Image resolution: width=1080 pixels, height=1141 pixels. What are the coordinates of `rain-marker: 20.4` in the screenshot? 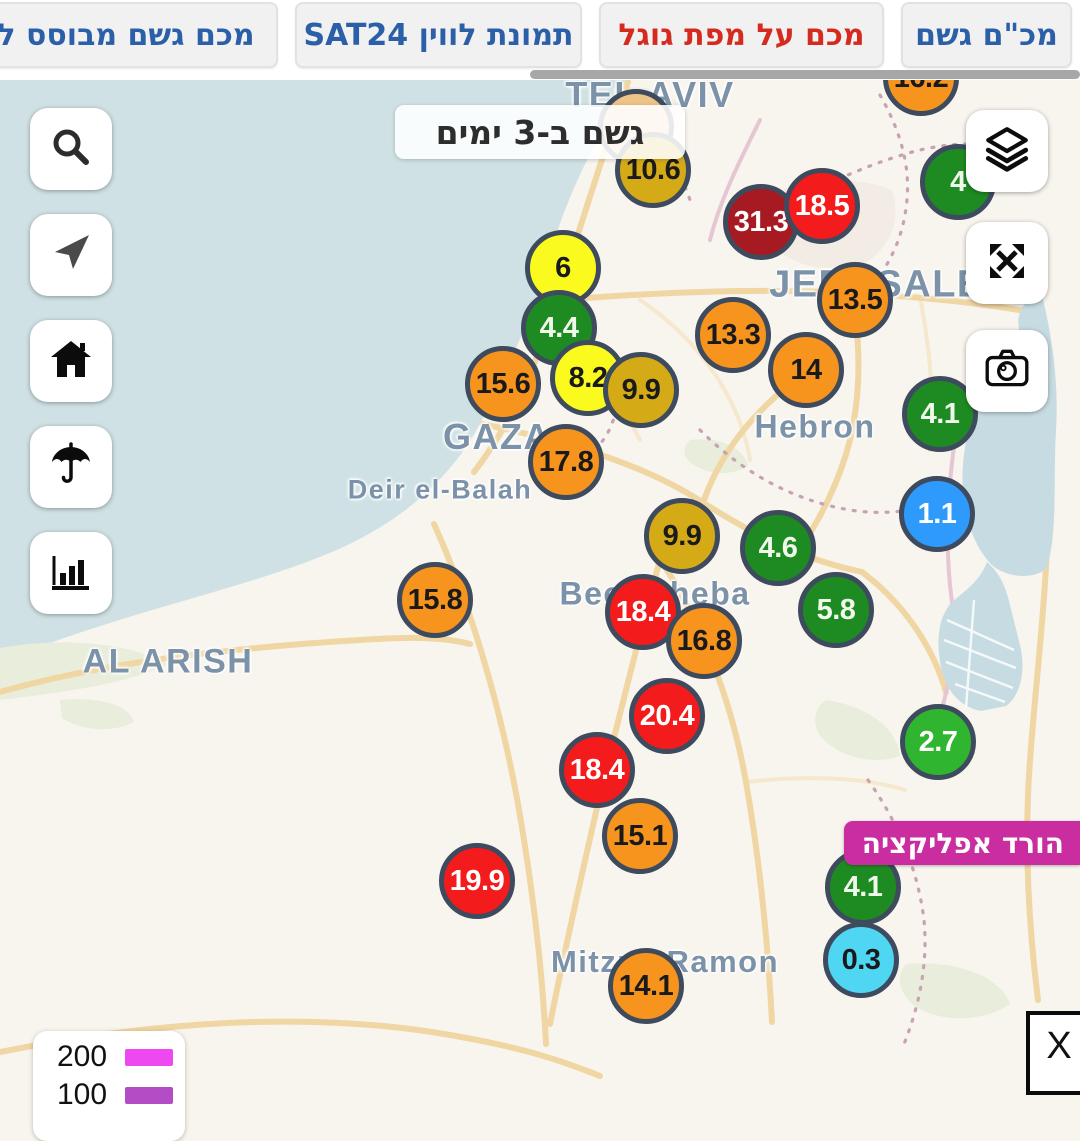 It's located at (667, 716).